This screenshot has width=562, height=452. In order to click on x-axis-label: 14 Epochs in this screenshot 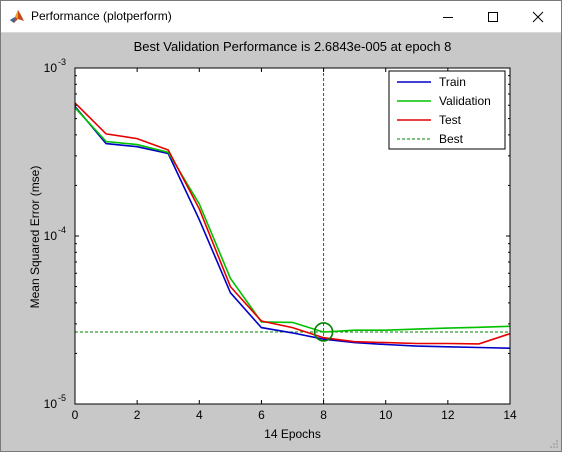, I will do `click(292, 434)`.